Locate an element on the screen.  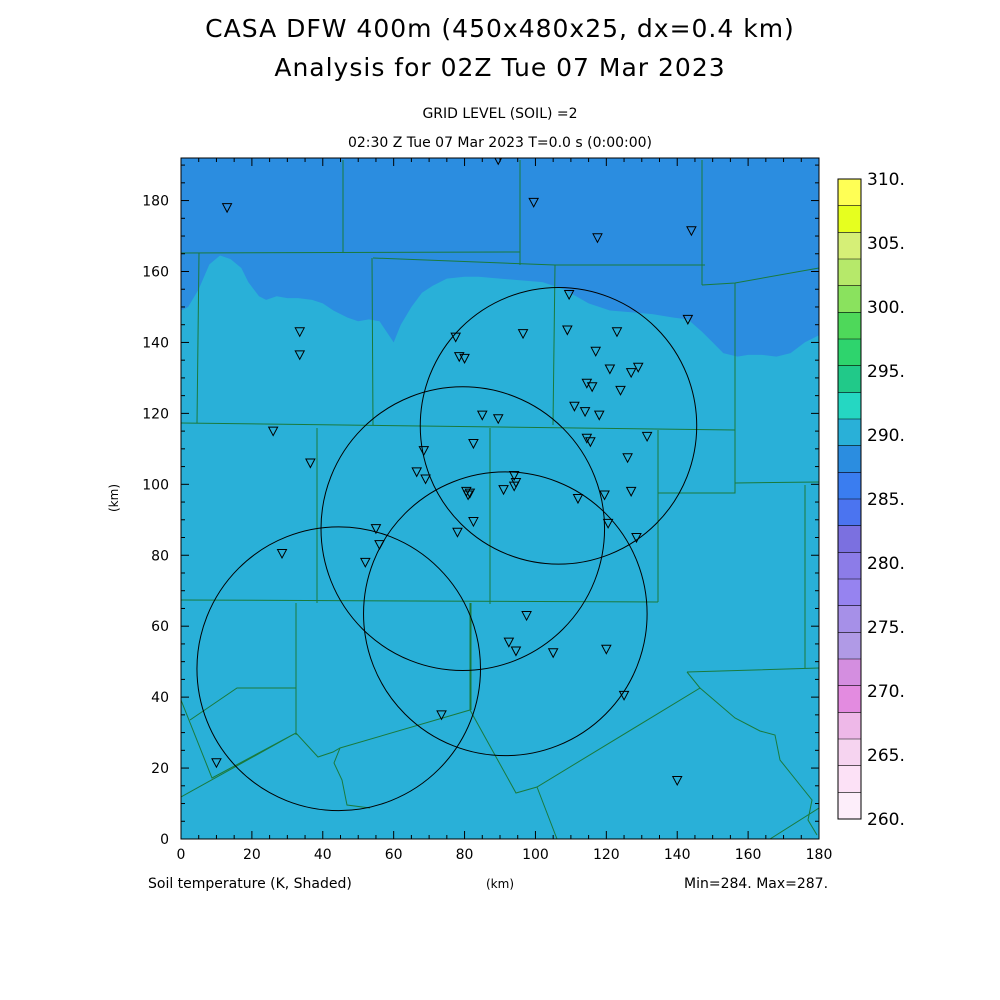
colorbar-label: 260. is located at coordinates (886, 820).